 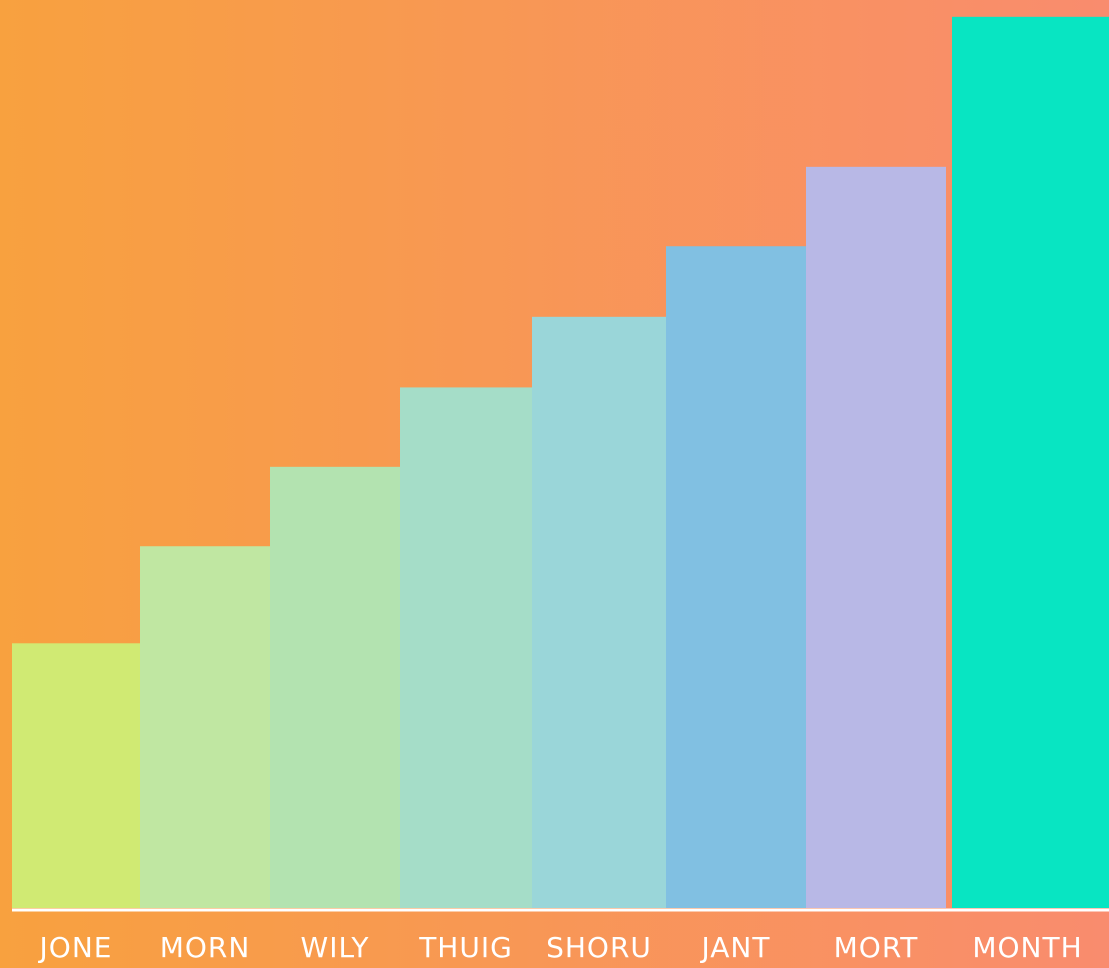 What do you see at coordinates (335, 687) in the screenshot?
I see `bar-wily` at bounding box center [335, 687].